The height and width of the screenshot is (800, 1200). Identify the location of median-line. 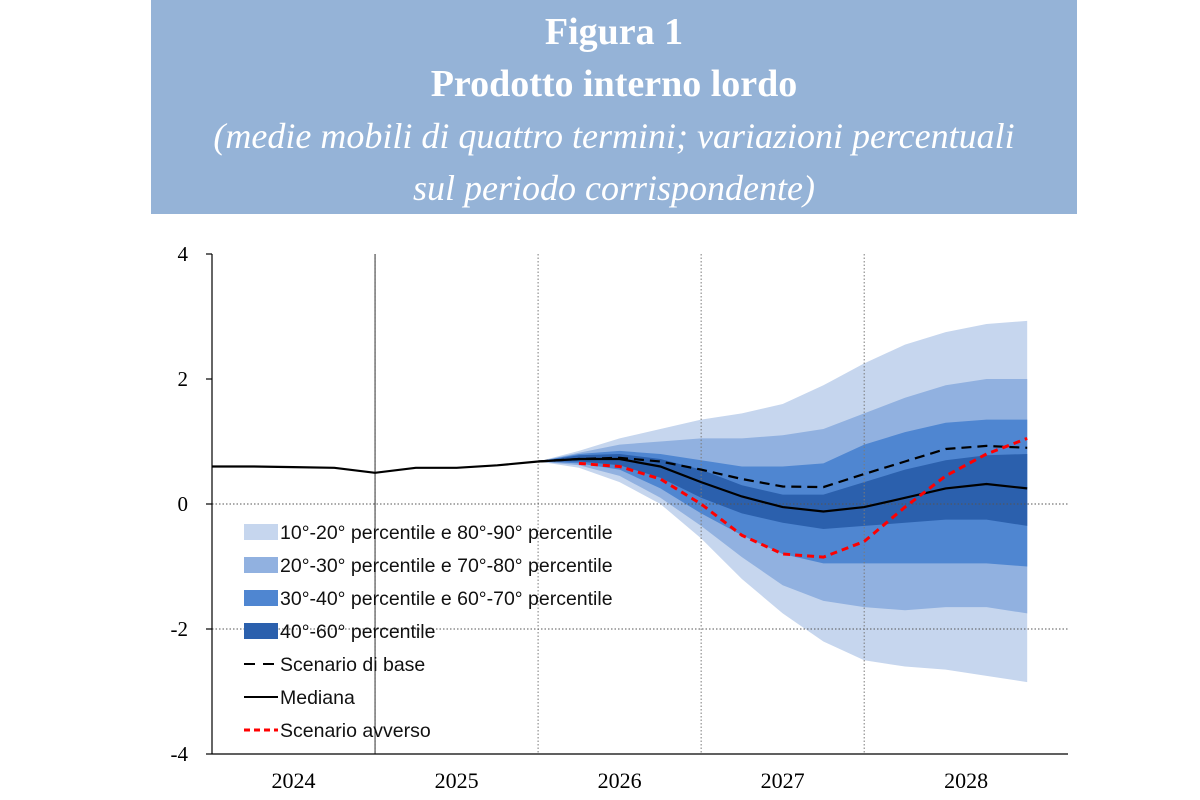
(783, 485).